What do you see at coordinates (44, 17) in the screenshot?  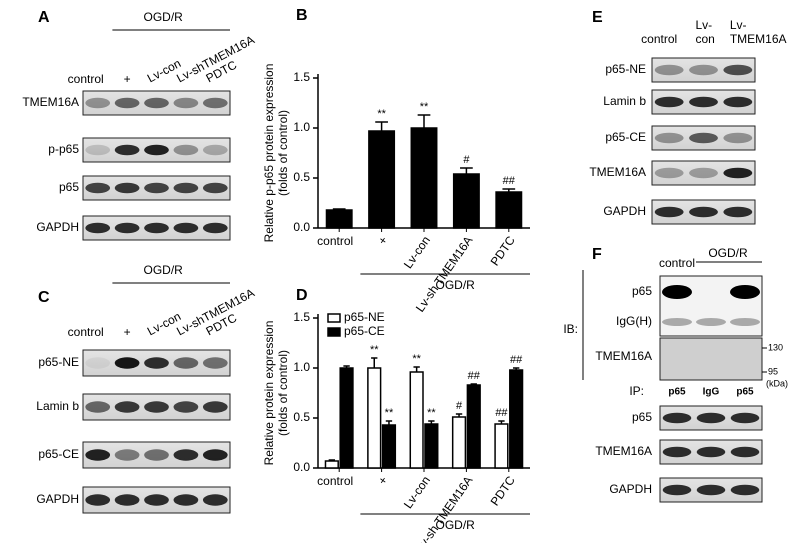 I see `panel-letter: A` at bounding box center [44, 17].